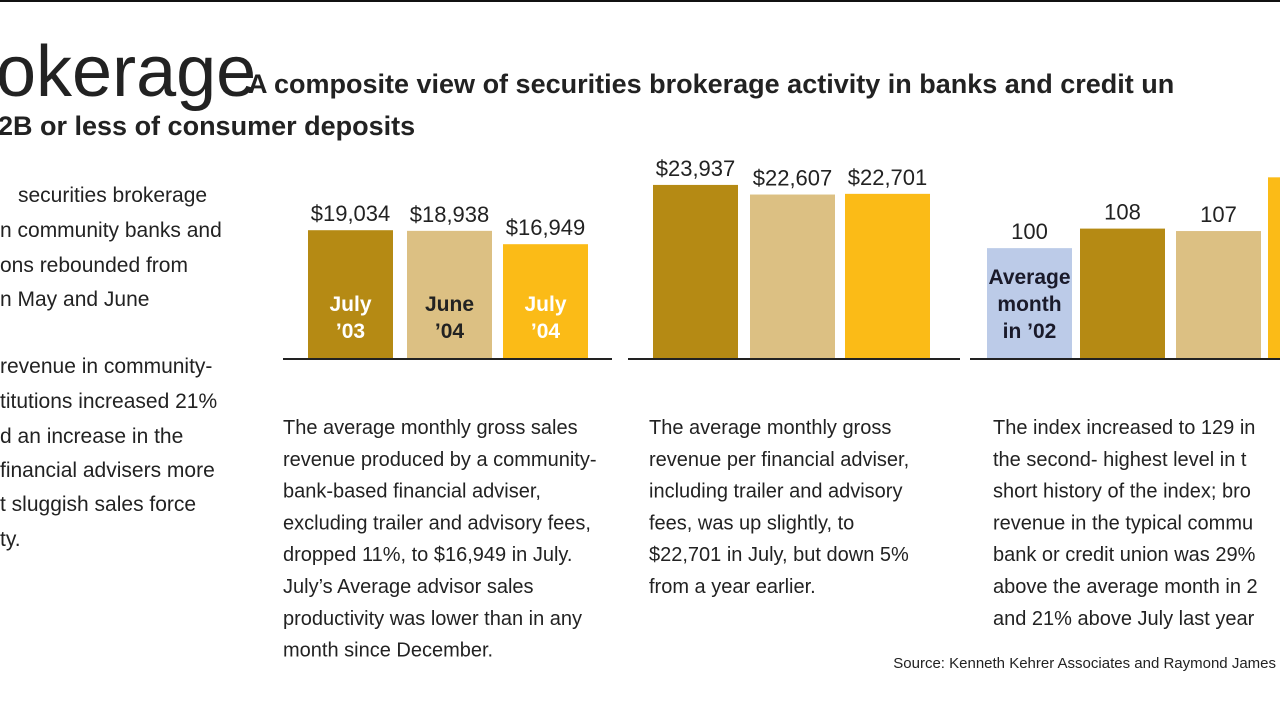 This screenshot has width=1280, height=720. Describe the element at coordinates (430, 428) in the screenshot. I see `caption-line: The average monthly gross sales` at that location.